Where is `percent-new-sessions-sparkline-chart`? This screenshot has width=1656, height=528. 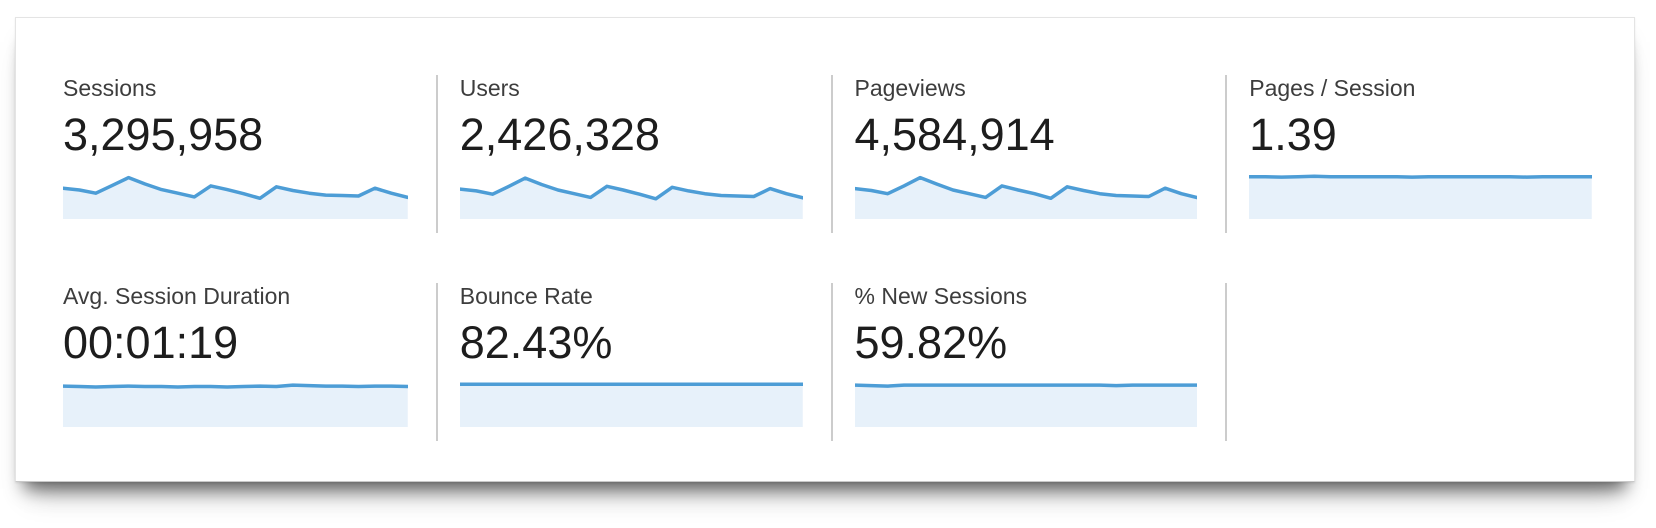 percent-new-sessions-sparkline-chart is located at coordinates (1026, 404).